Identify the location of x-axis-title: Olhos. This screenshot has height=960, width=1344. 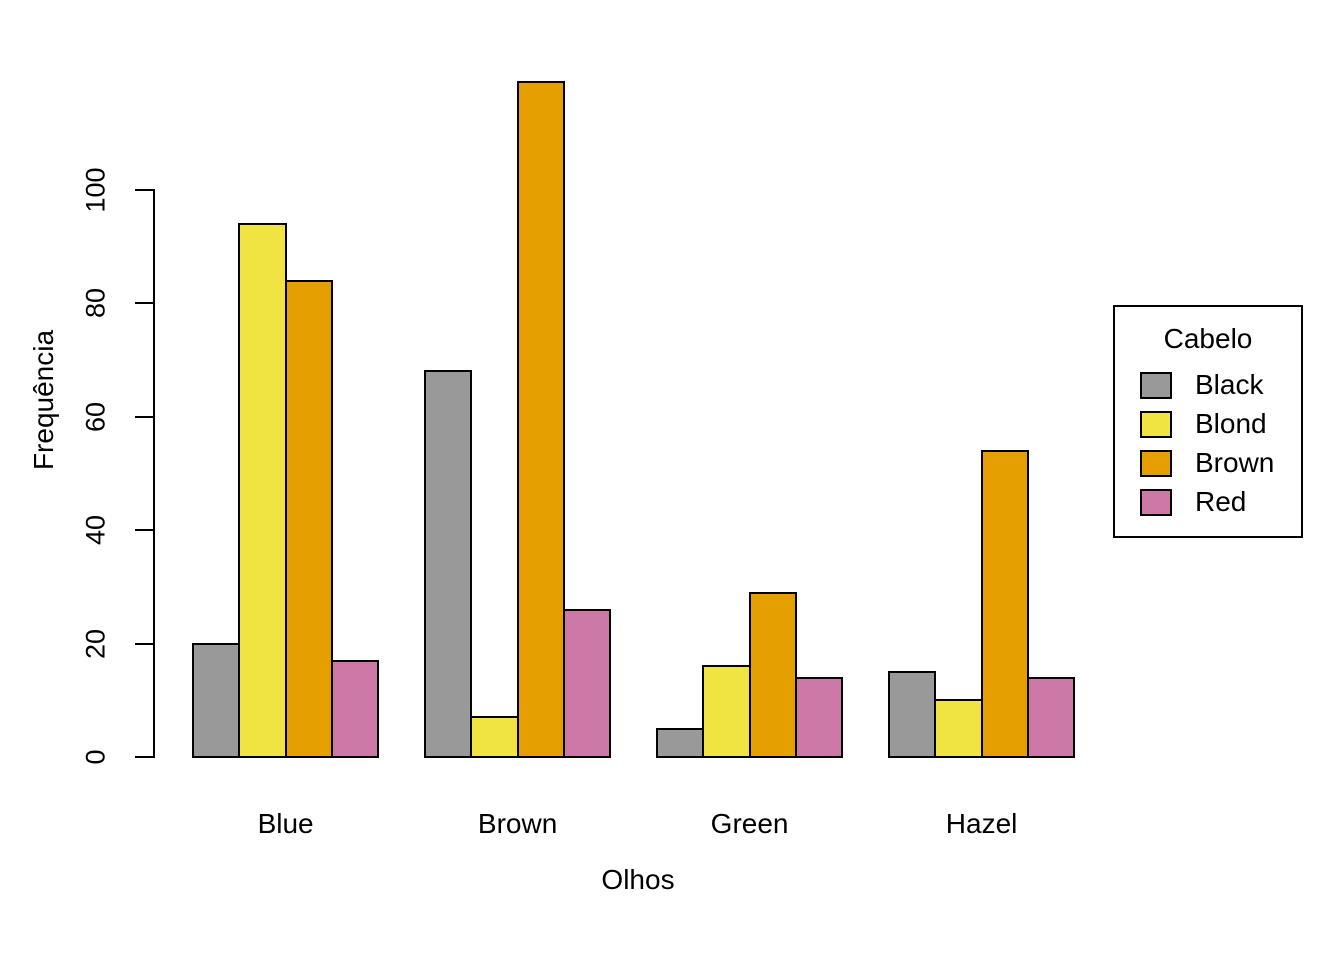
(638, 879).